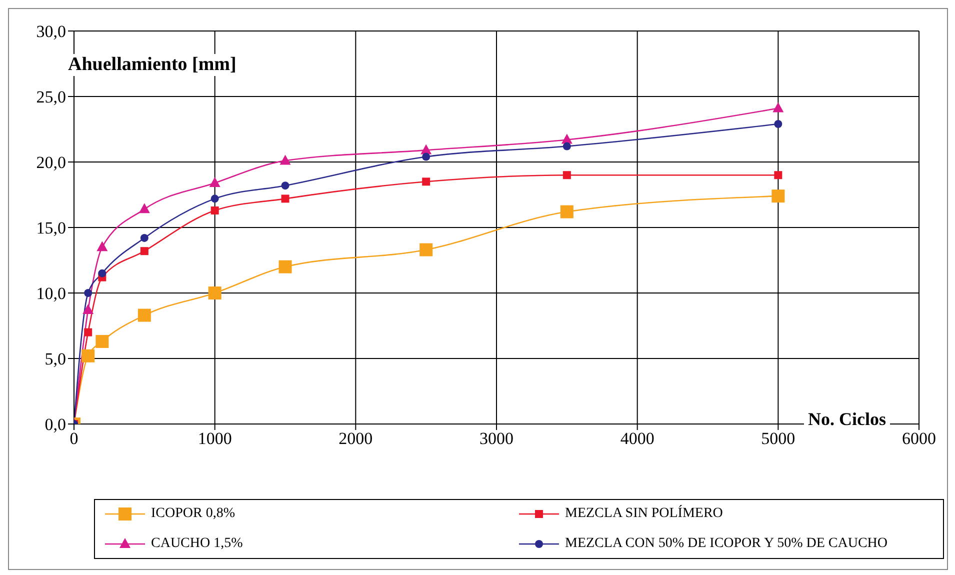  What do you see at coordinates (215, 438) in the screenshot?
I see `x-tick-label: 1000` at bounding box center [215, 438].